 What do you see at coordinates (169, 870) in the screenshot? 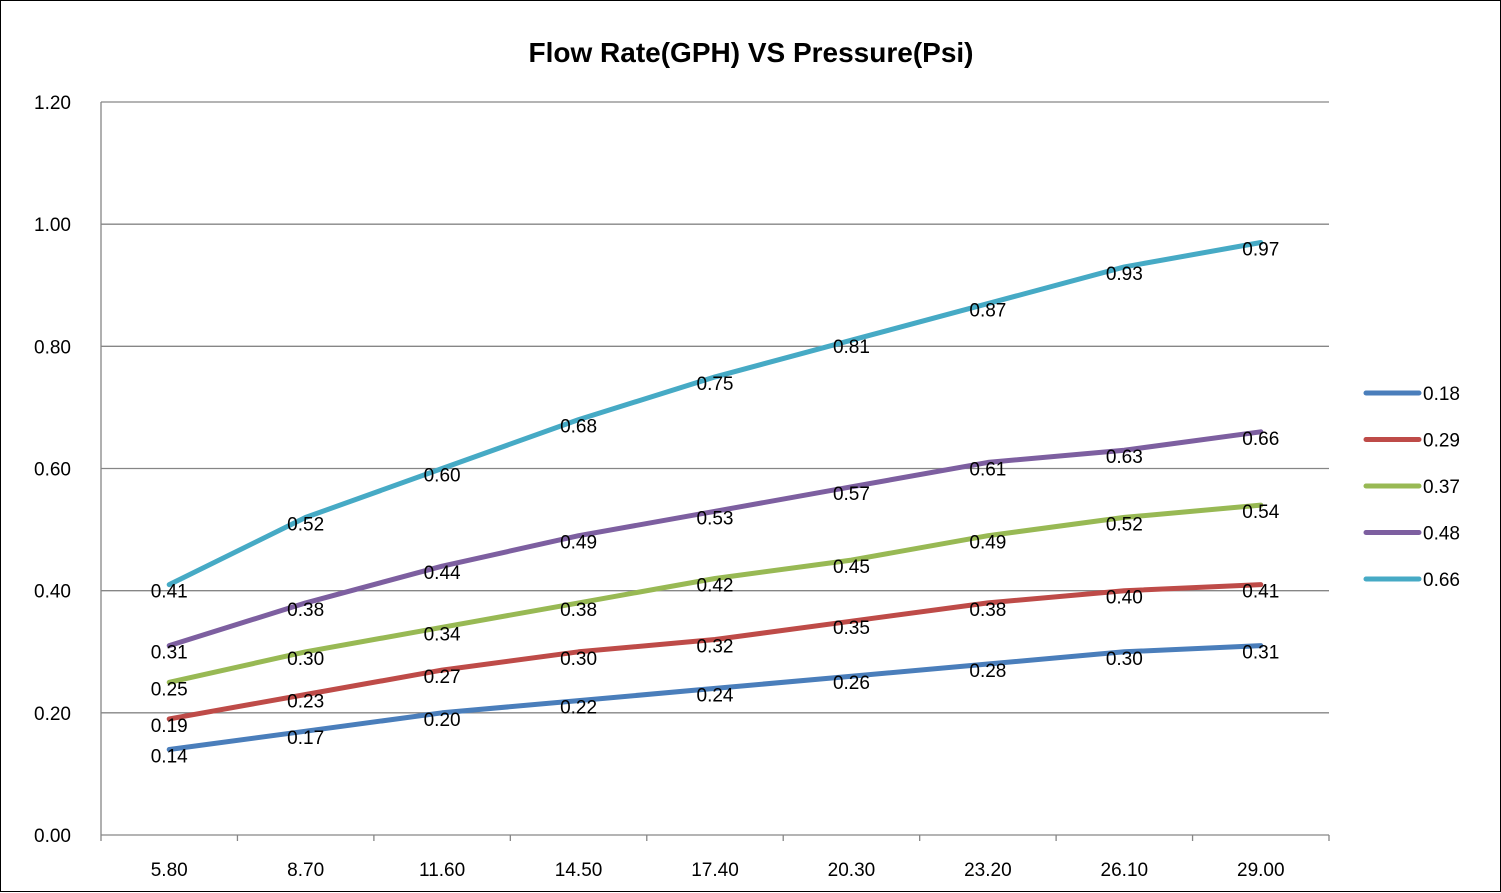
I see `x-tick-label: 5.80` at bounding box center [169, 870].